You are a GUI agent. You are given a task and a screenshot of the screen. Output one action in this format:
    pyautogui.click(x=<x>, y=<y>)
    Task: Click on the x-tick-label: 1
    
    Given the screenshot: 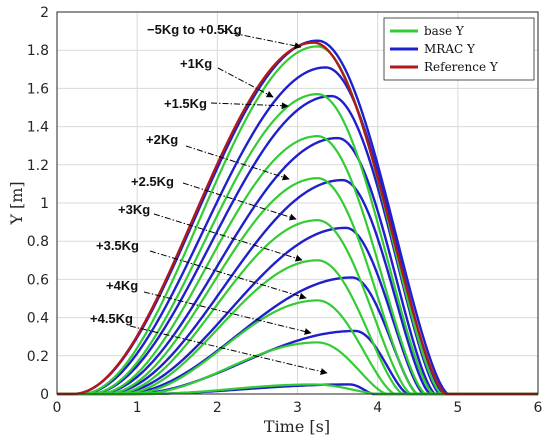 What is the action you would take?
    pyautogui.click(x=137, y=408)
    